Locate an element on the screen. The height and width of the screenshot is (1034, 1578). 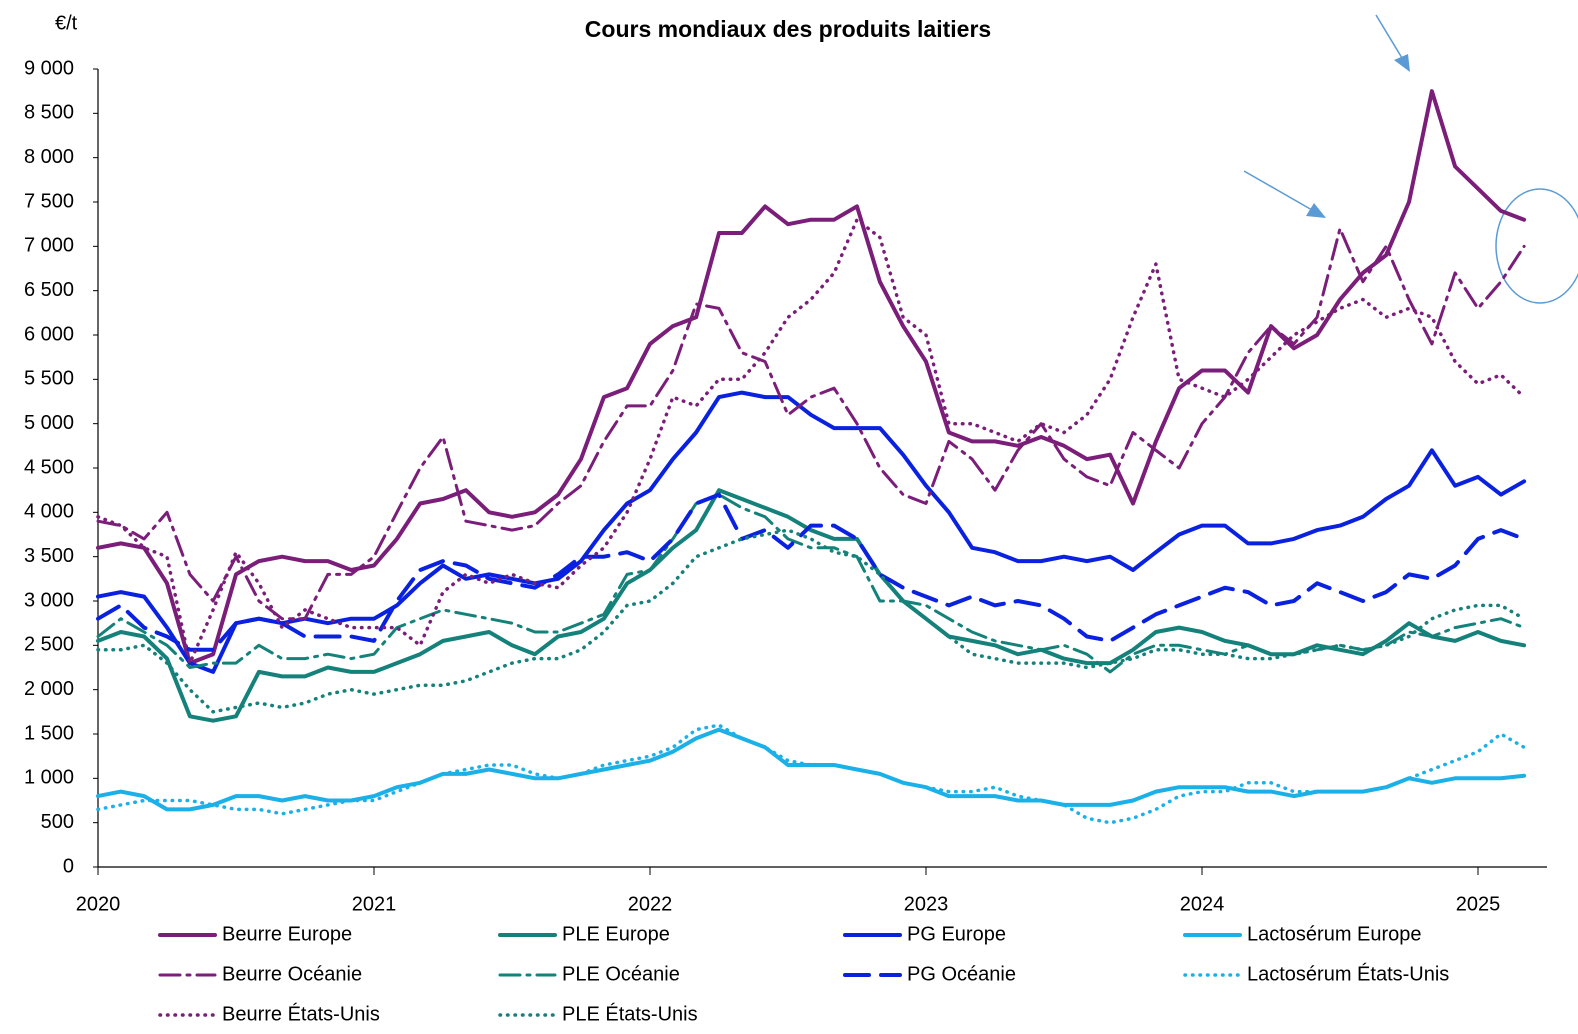
legend-label: Lactosérum États-Unis is located at coordinates (1348, 973).